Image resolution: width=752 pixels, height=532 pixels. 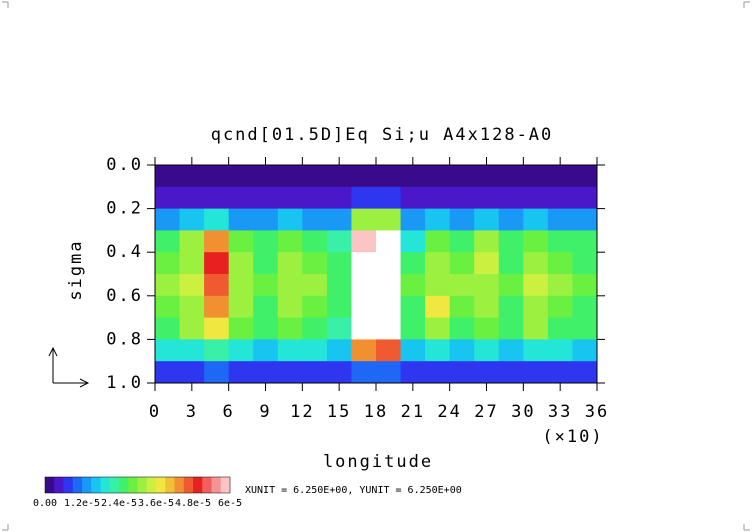 I want to click on x-tick-label: 9, so click(x=265, y=412).